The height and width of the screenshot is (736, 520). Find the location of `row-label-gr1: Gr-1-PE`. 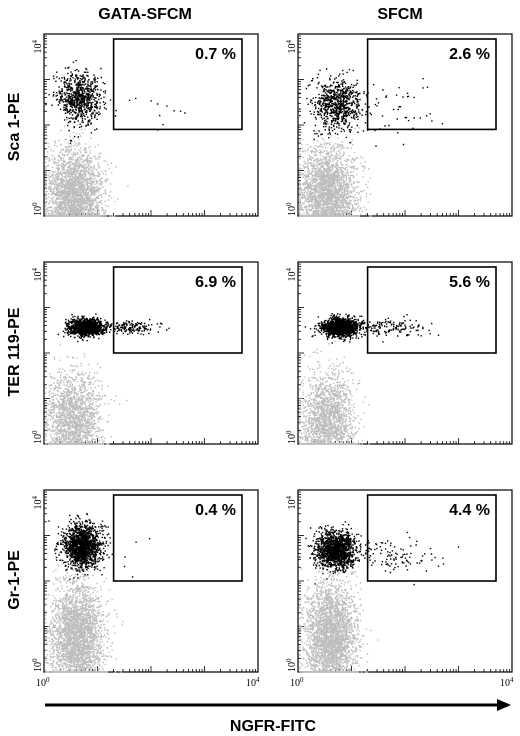

row-label-gr1: Gr-1-PE is located at coordinates (14, 580).